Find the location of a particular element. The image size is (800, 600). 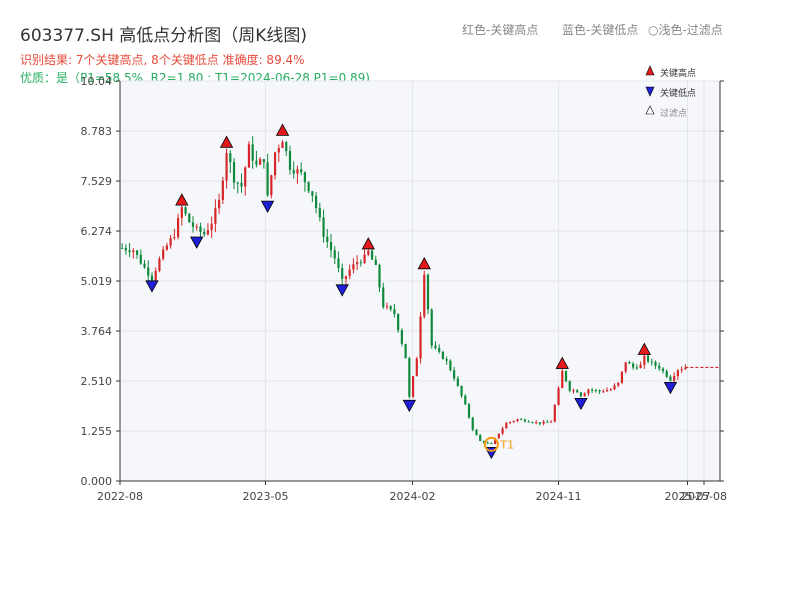

y-tick-label: 6.274 is located at coordinates (97, 231).